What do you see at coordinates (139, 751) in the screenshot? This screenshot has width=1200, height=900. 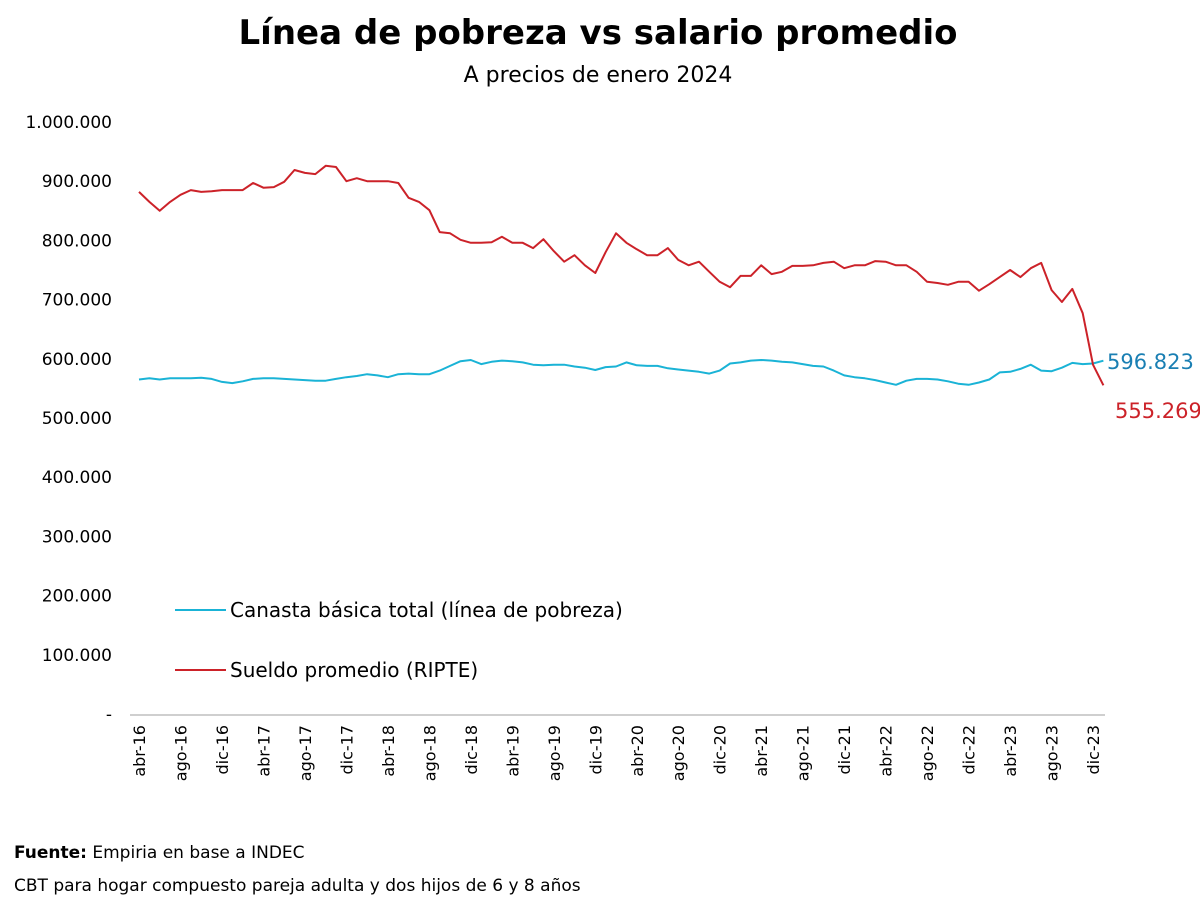 I see `x-tick-label: abr-16` at bounding box center [139, 751].